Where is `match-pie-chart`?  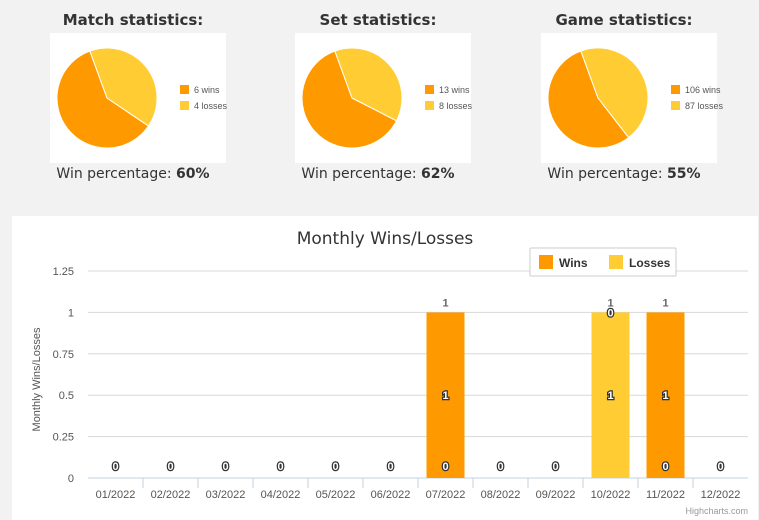
match-pie-chart is located at coordinates (107, 98).